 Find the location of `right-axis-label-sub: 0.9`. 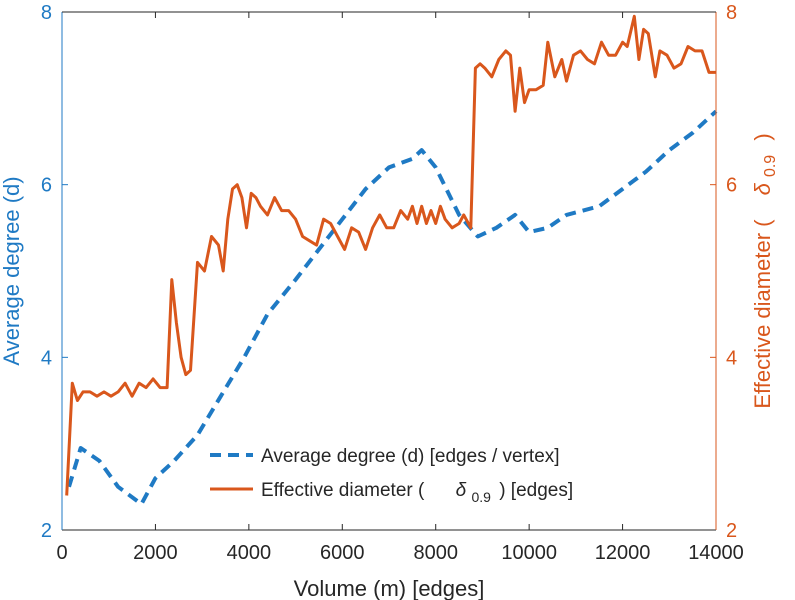

right-axis-label-sub: 0.9 is located at coordinates (770, 166).